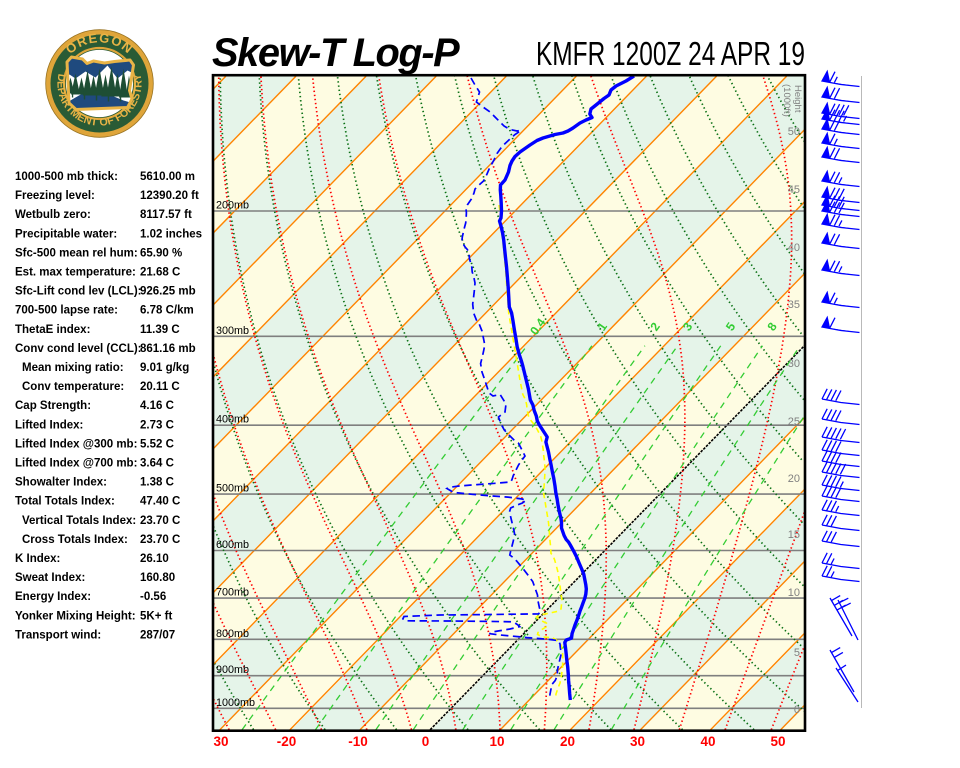  What do you see at coordinates (169, 196) in the screenshot?
I see `svg-text: 12390.20 ft` at bounding box center [169, 196].